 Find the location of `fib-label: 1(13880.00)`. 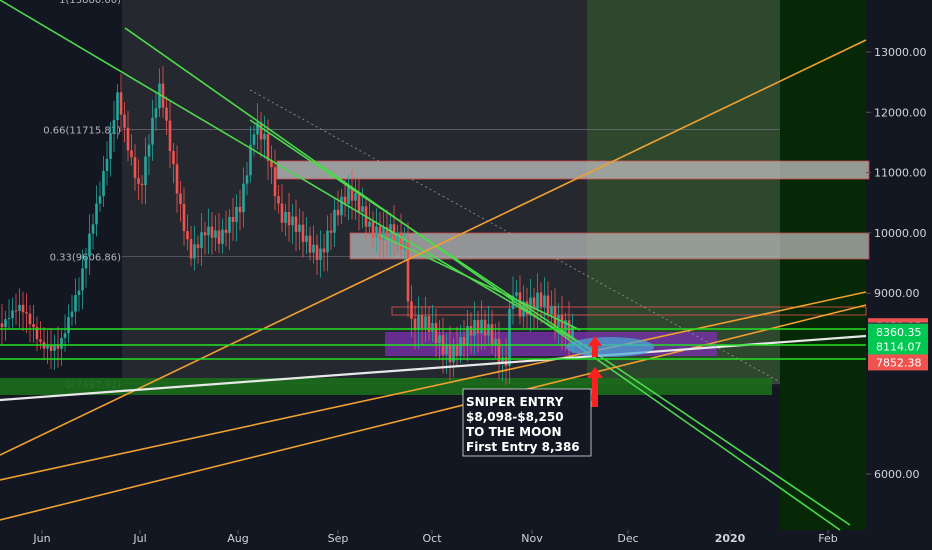

fib-label: 1(13880.00) is located at coordinates (90, 3).